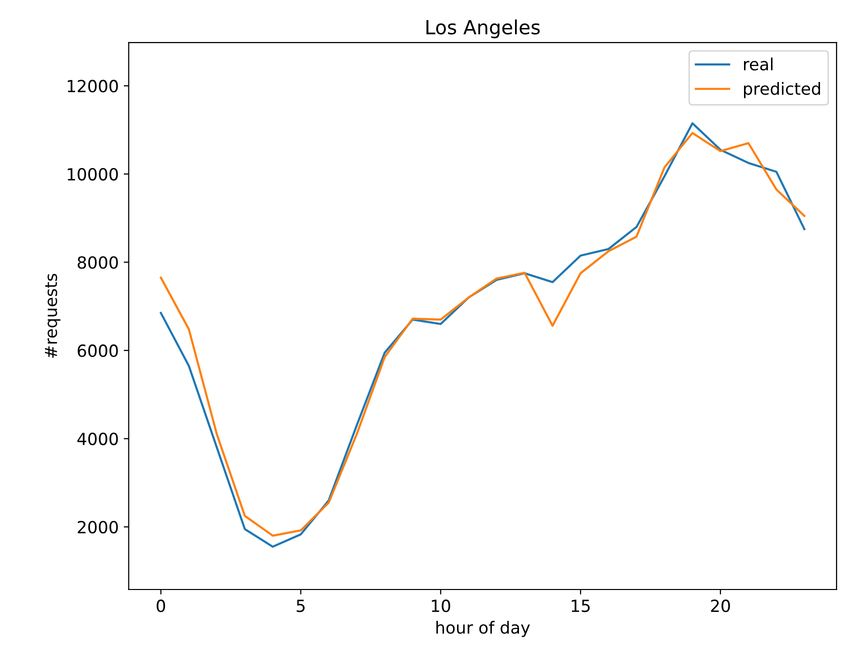 The image size is (858, 655). I want to click on x-axis-title: hour of day, so click(483, 629).